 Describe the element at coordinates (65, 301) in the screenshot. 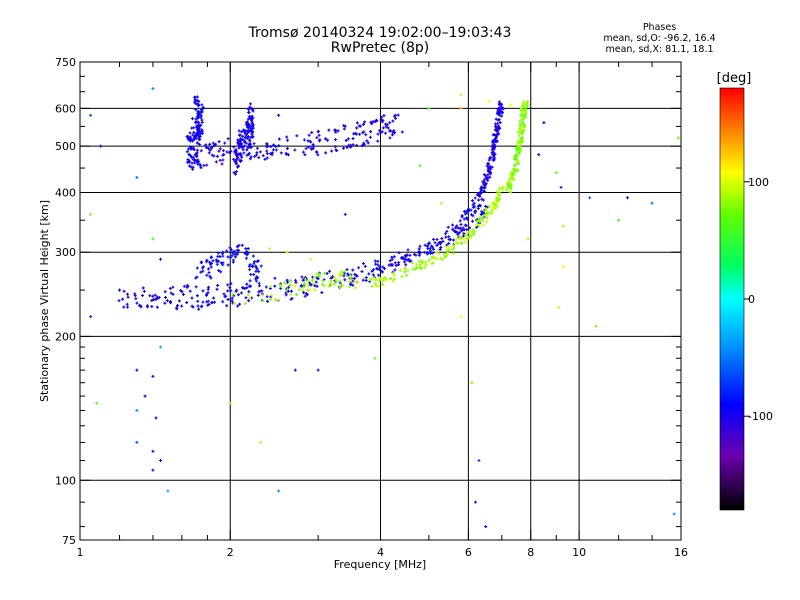

I see `y-tick-labels: 75 100 200 300 400 500 600 750` at that location.